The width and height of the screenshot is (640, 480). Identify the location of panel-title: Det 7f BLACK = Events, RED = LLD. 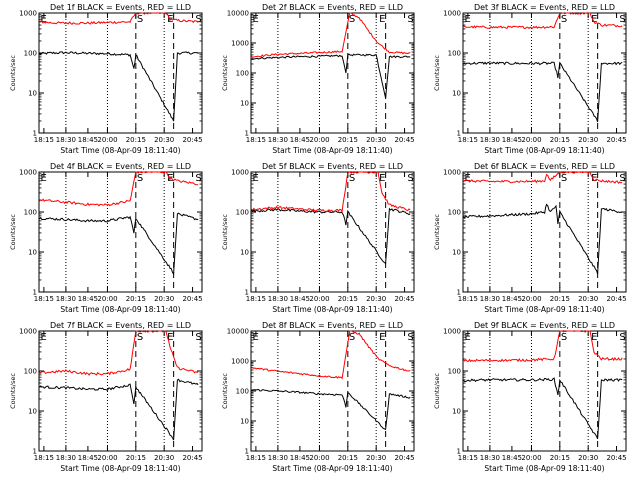
(120, 325).